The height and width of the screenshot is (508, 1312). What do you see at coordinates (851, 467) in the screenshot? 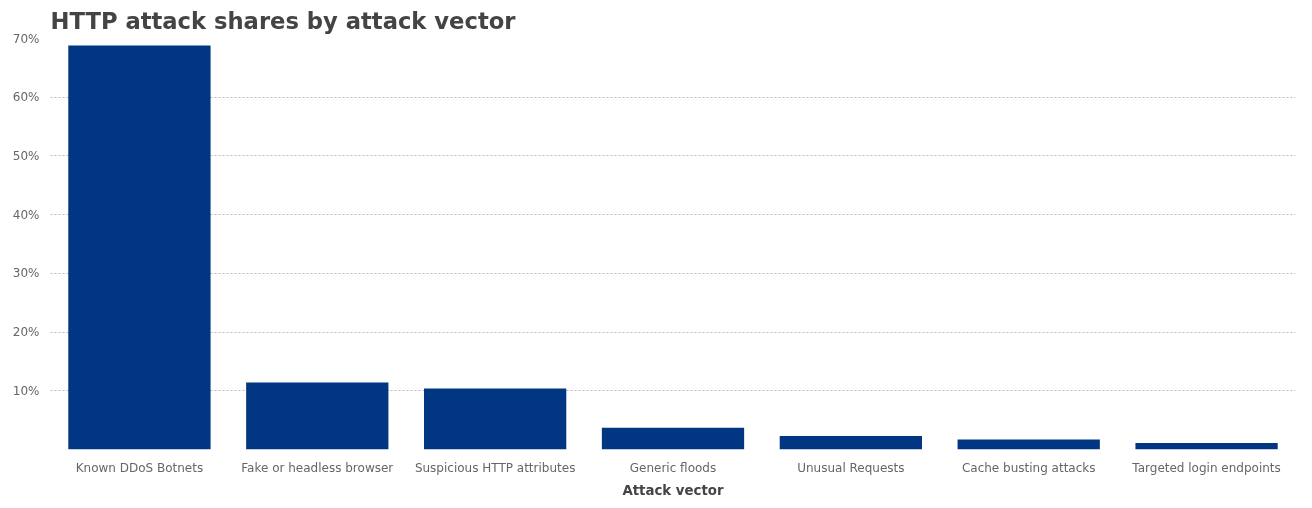
I see `x-tick-label: Unusual Requests` at bounding box center [851, 467].